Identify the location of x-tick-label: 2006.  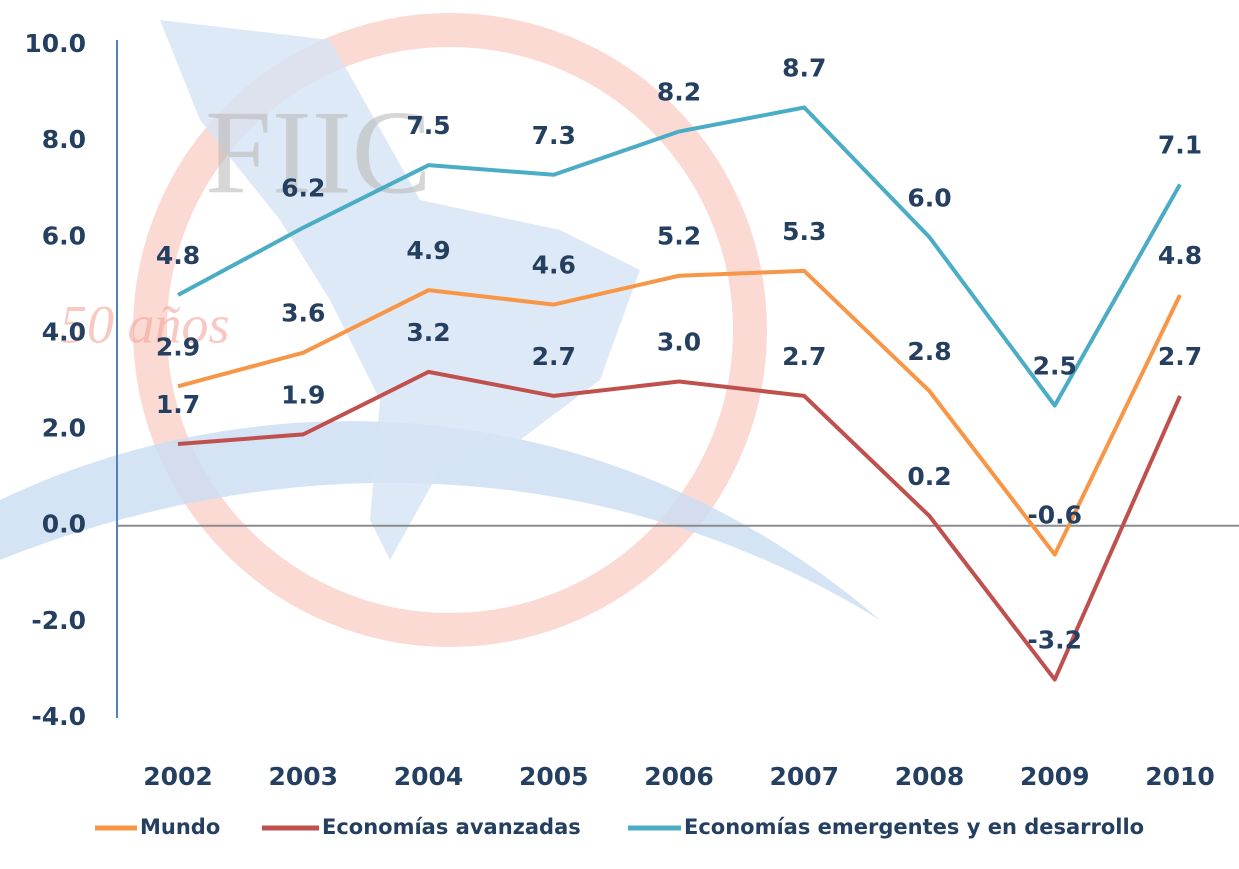
(679, 776).